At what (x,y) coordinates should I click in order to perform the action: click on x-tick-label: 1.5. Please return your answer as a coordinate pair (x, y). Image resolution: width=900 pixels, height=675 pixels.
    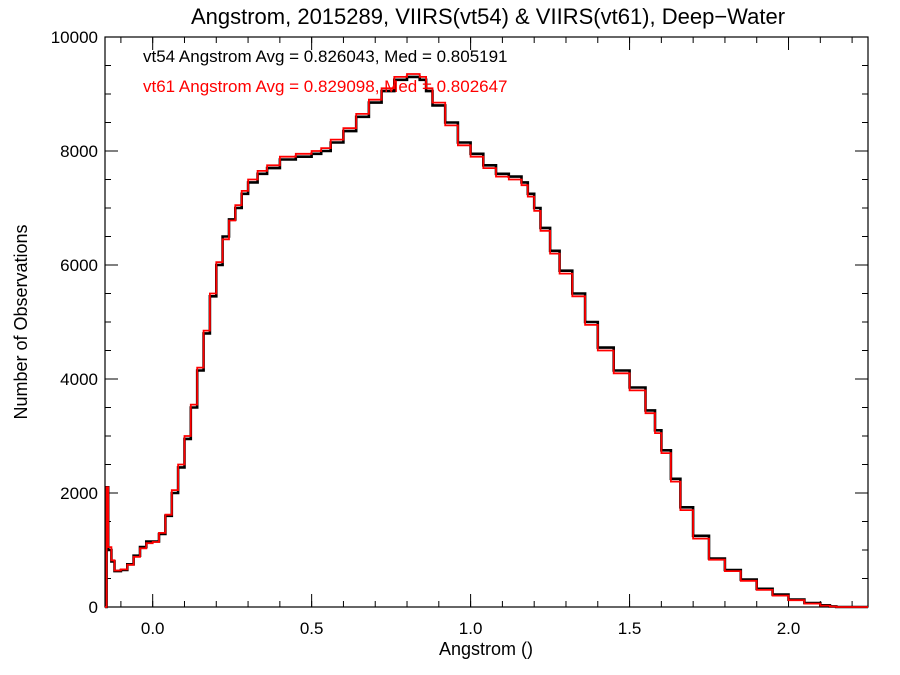
    Looking at the image, I should click on (630, 628).